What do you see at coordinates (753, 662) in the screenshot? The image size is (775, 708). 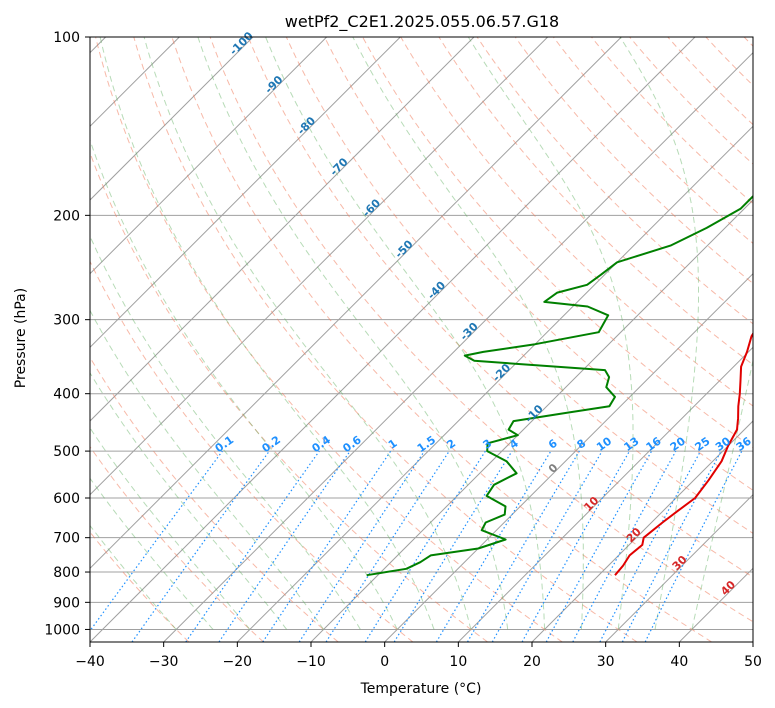 I see `x-tick-label: 50` at bounding box center [753, 662].